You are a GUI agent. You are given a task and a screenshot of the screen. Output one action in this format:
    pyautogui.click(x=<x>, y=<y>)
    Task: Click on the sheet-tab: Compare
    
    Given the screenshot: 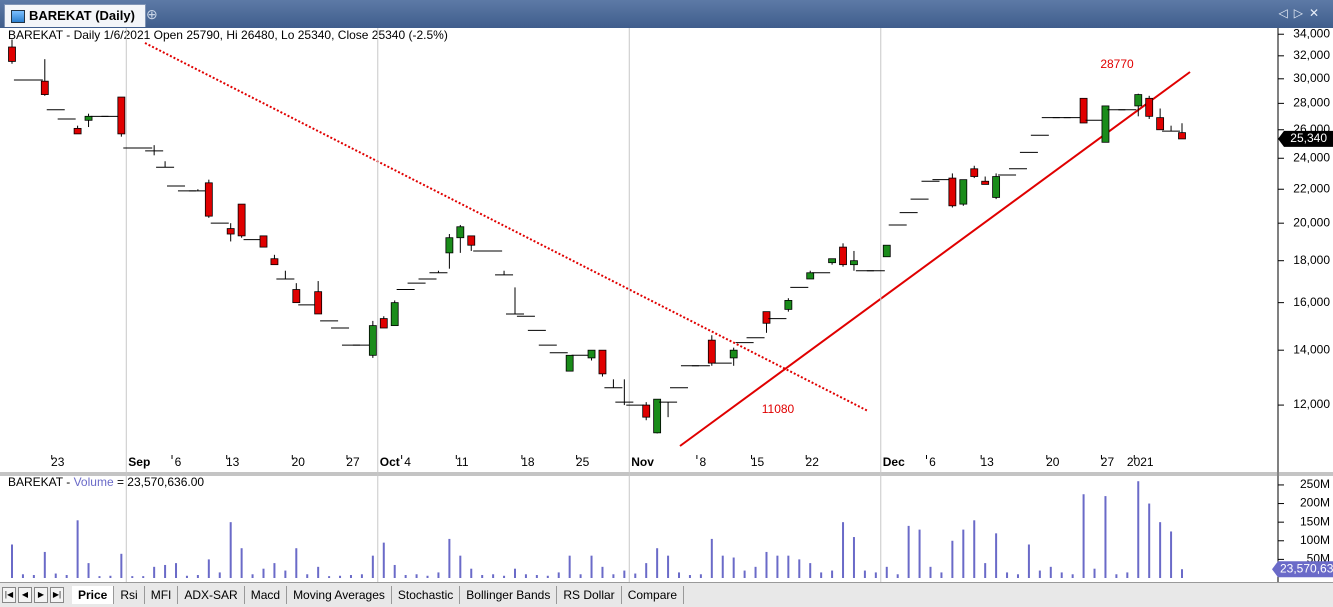 What is the action you would take?
    pyautogui.click(x=653, y=595)
    